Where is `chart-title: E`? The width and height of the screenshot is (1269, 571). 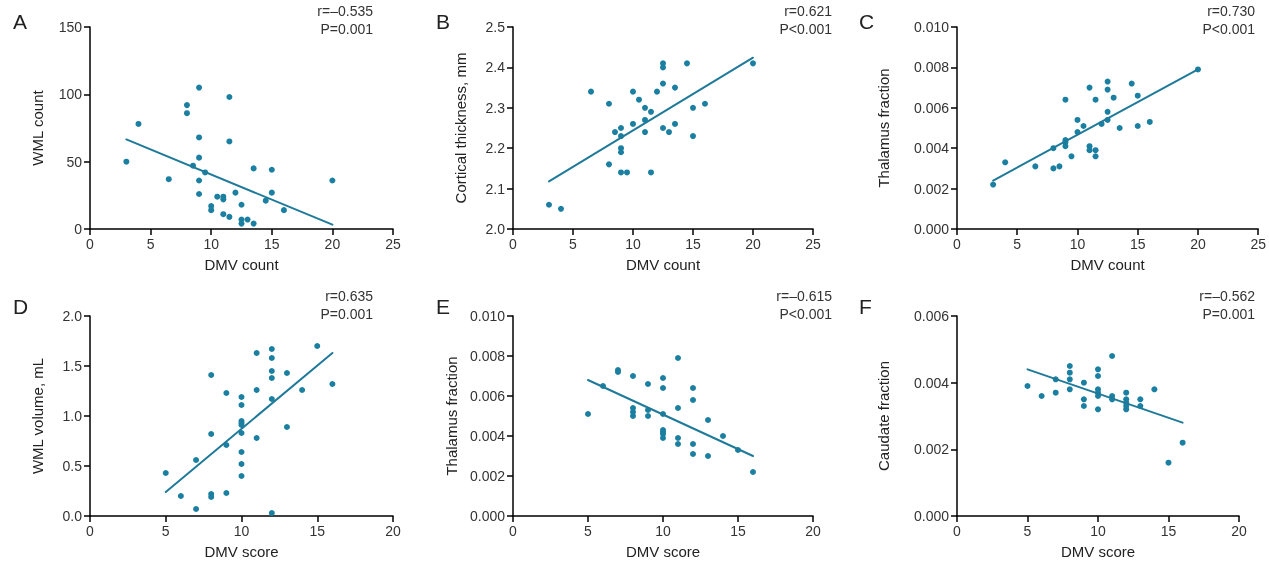
chart-title: E is located at coordinates (443, 306).